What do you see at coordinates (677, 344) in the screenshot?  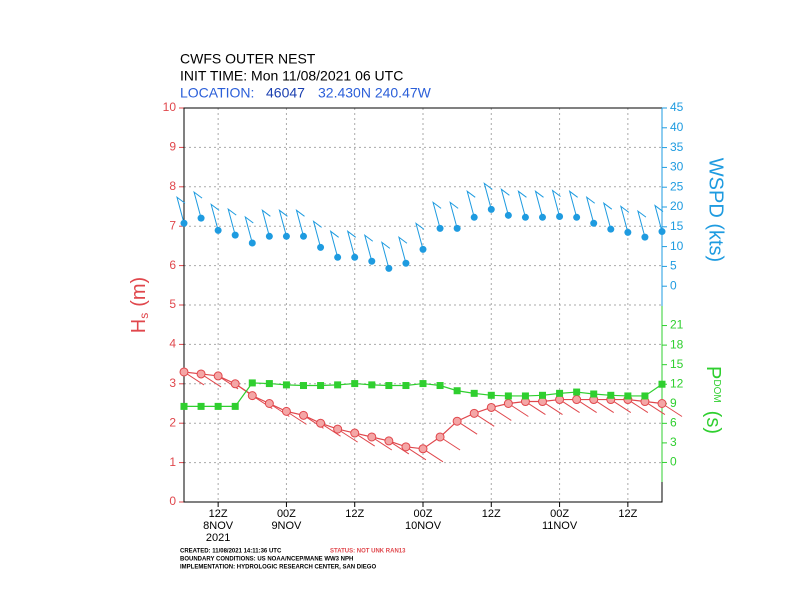 I see `y3-tick-label: 18` at bounding box center [677, 344].